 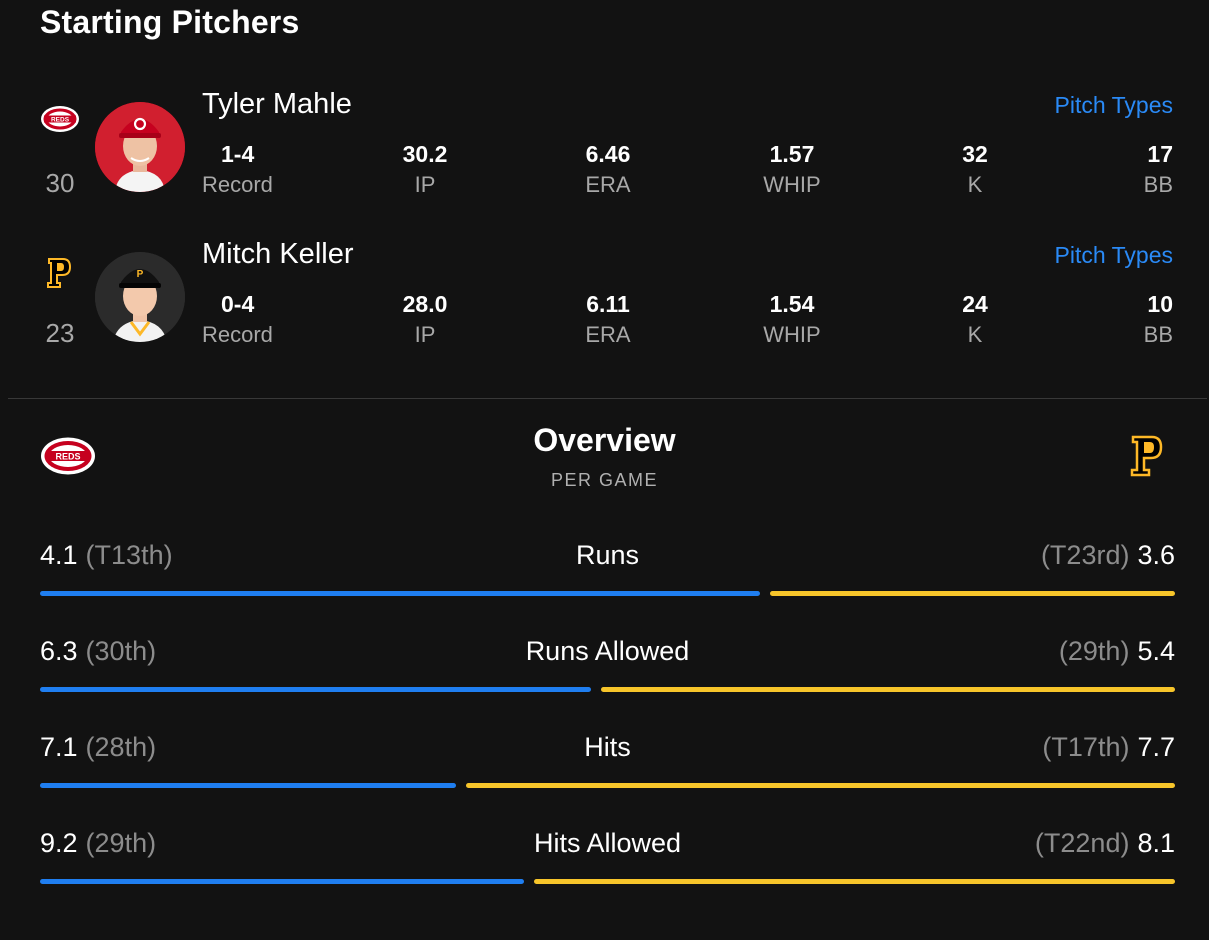 What do you see at coordinates (238, 304) in the screenshot?
I see `stat-value: 0-4` at bounding box center [238, 304].